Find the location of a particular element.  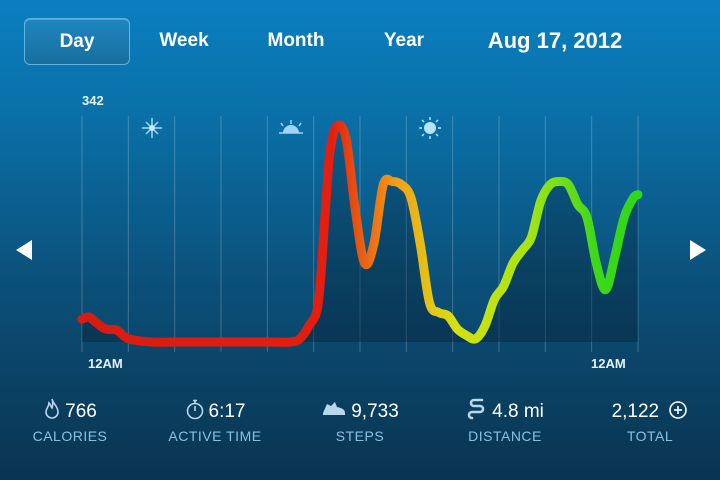

steps-stat: 9,733 STEPS is located at coordinates (360, 421).